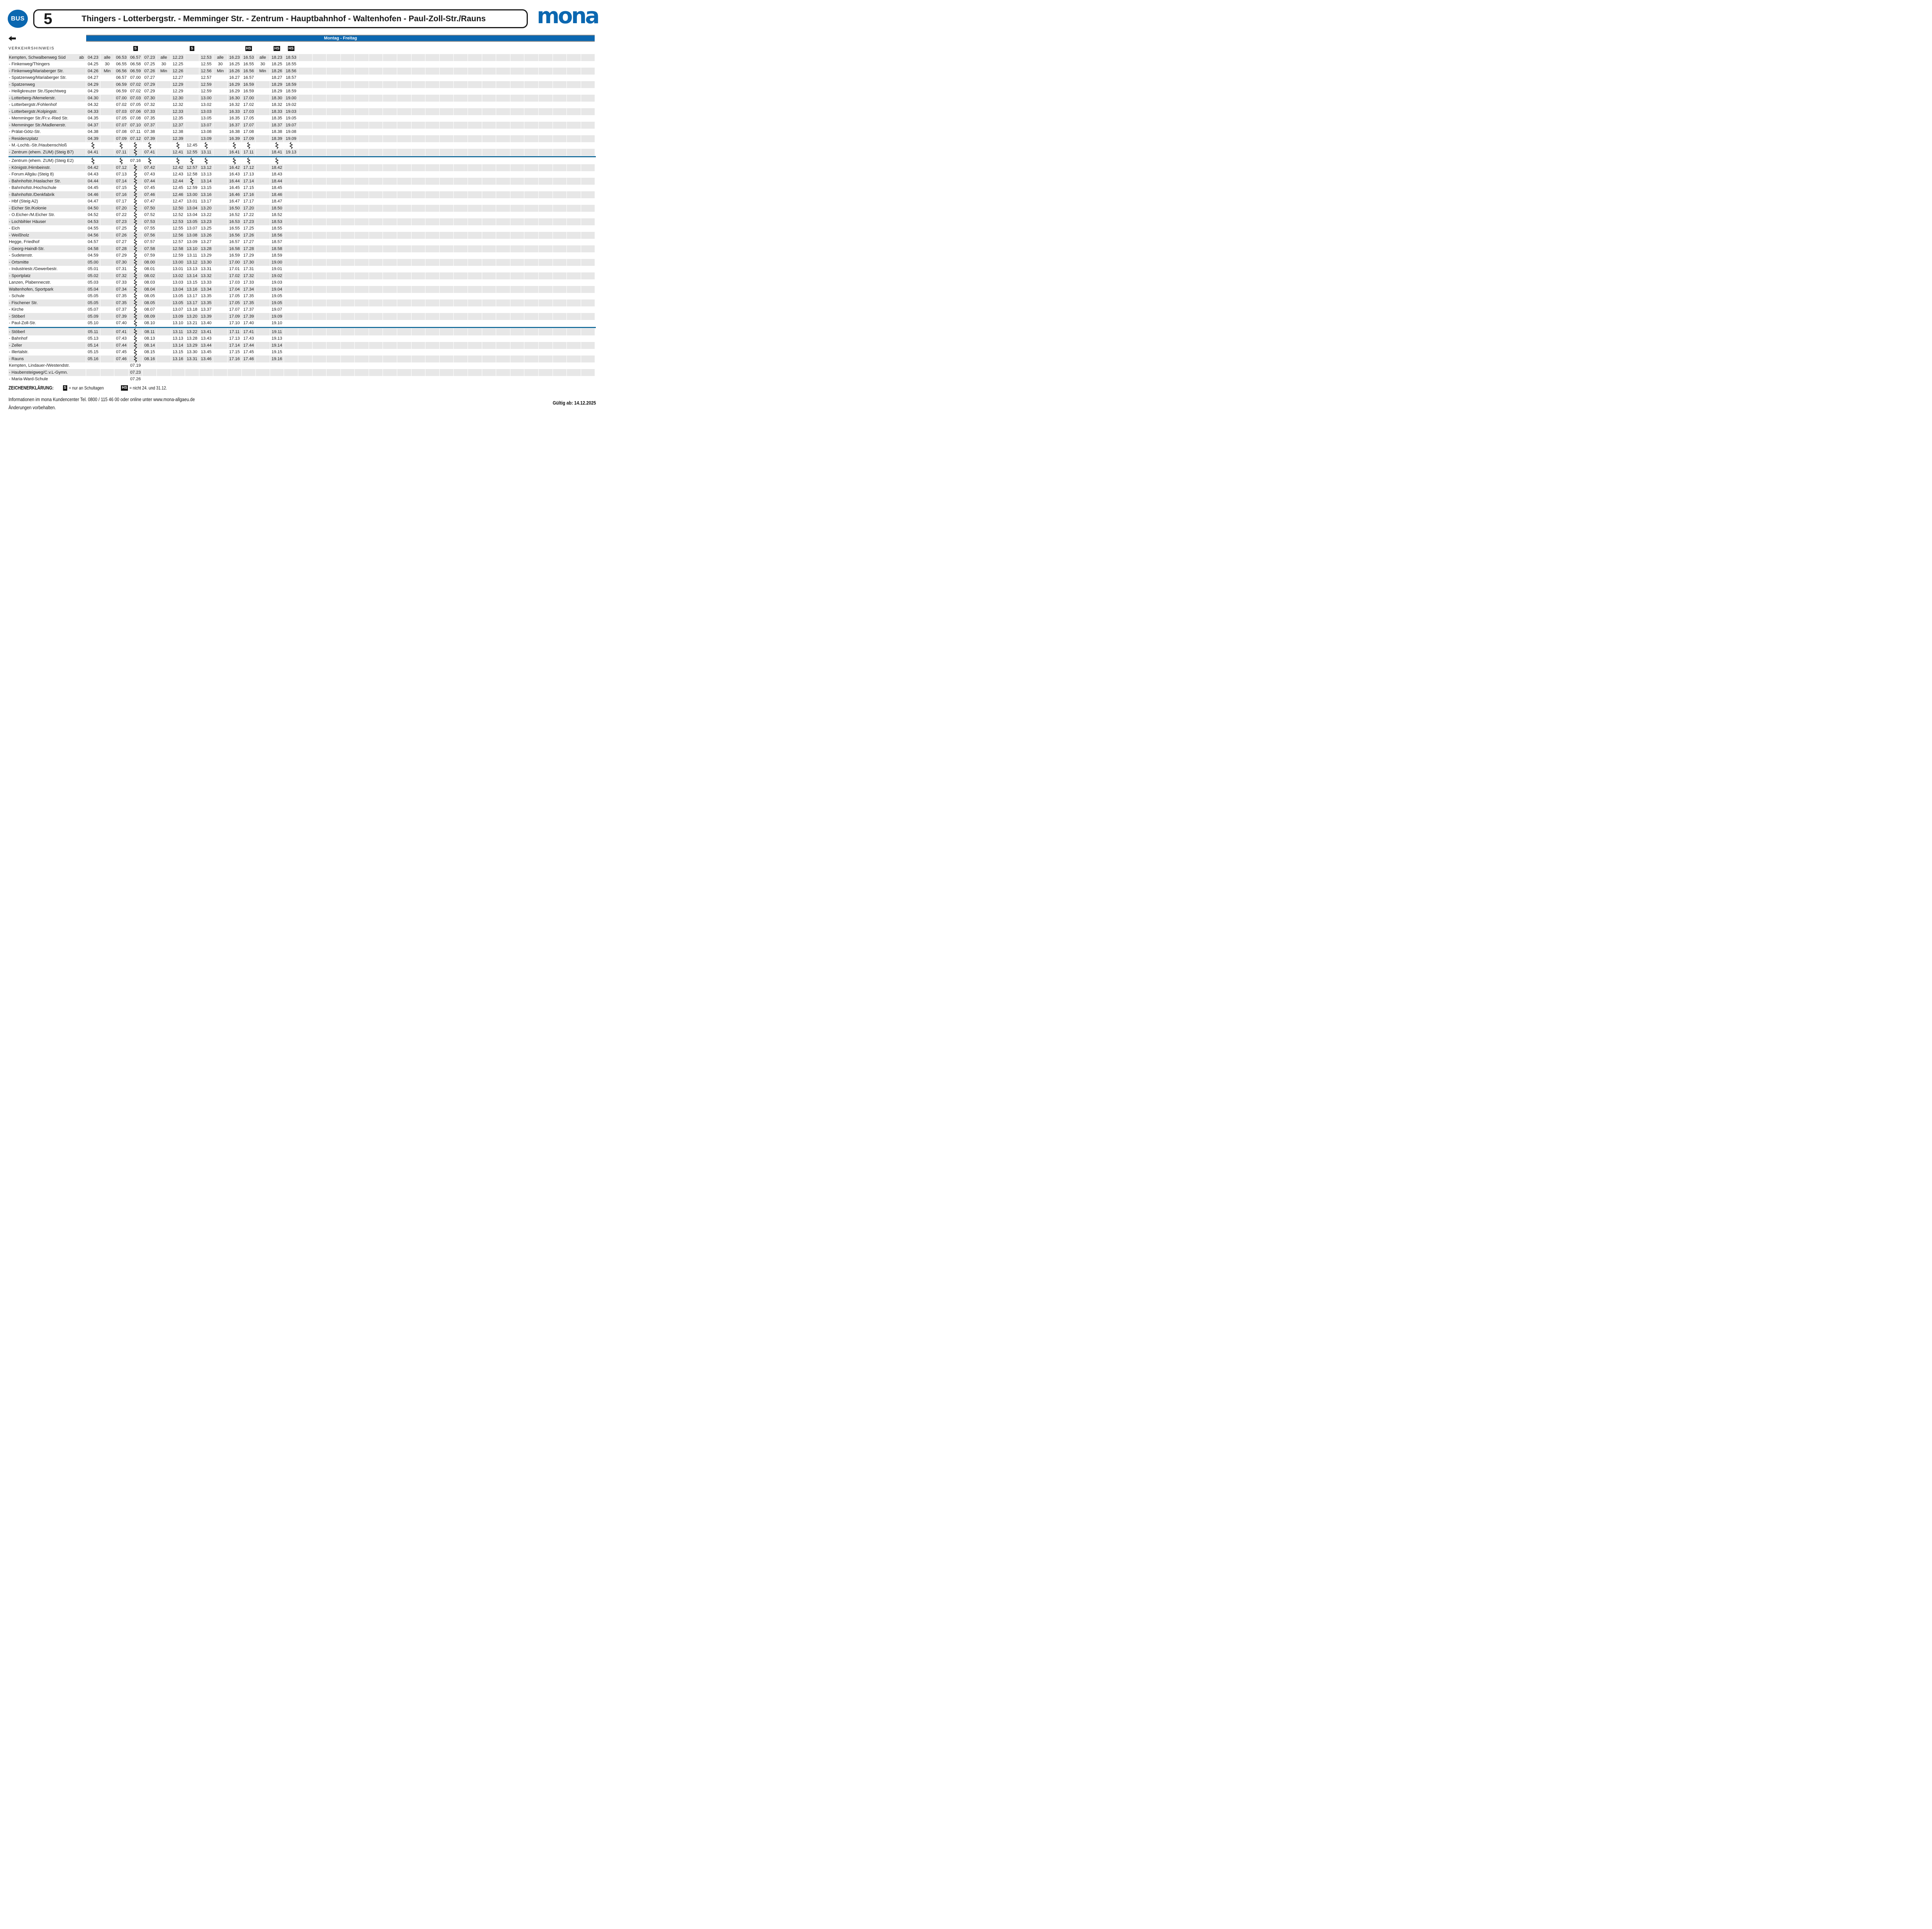 This screenshot has width=1932, height=1929. I want to click on time-cell: 07.30, so click(121, 262).